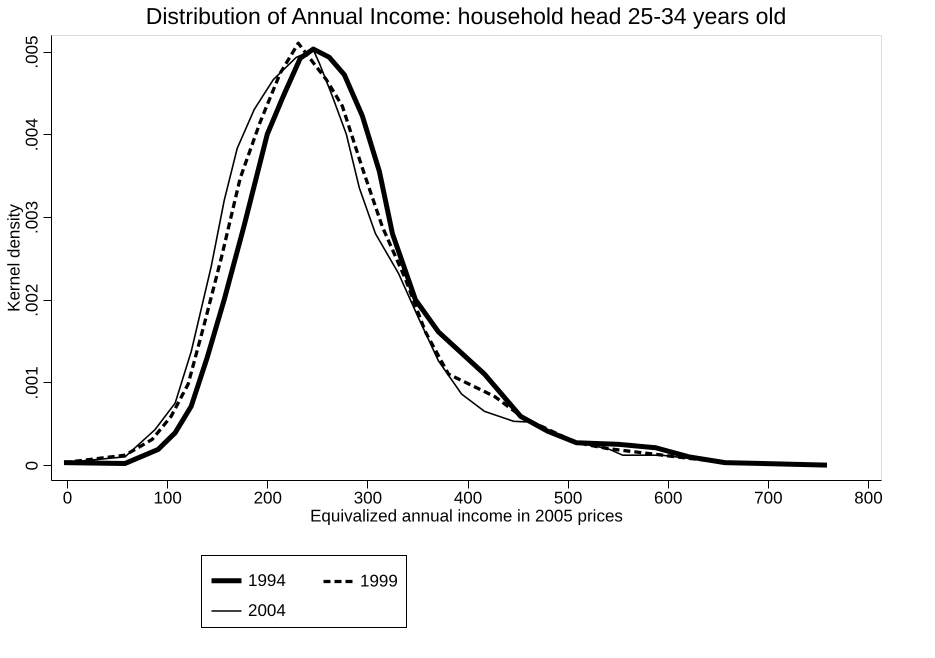 The image size is (935, 658). Describe the element at coordinates (466, 16) in the screenshot. I see `chart-title: Distribution of Annual Income: household head 25-34 years old` at that location.